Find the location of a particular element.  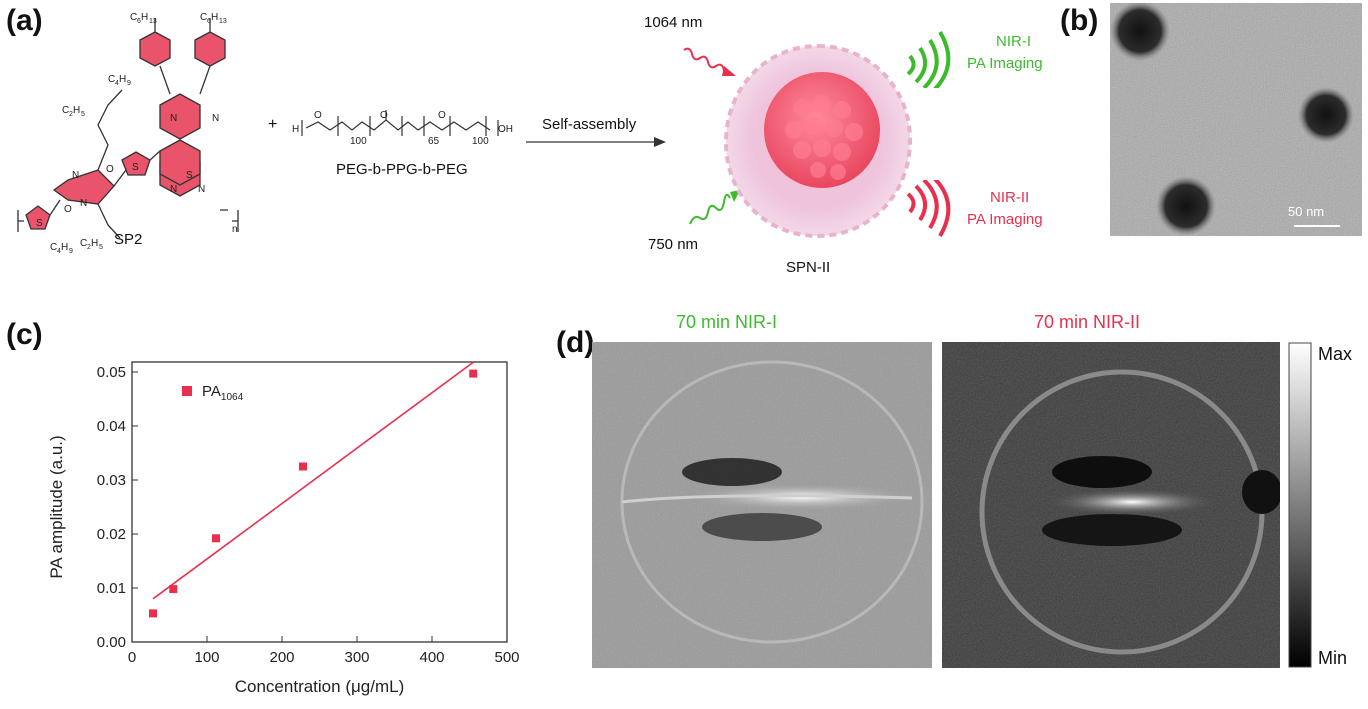

nir2-pa-image is located at coordinates (1111, 505).